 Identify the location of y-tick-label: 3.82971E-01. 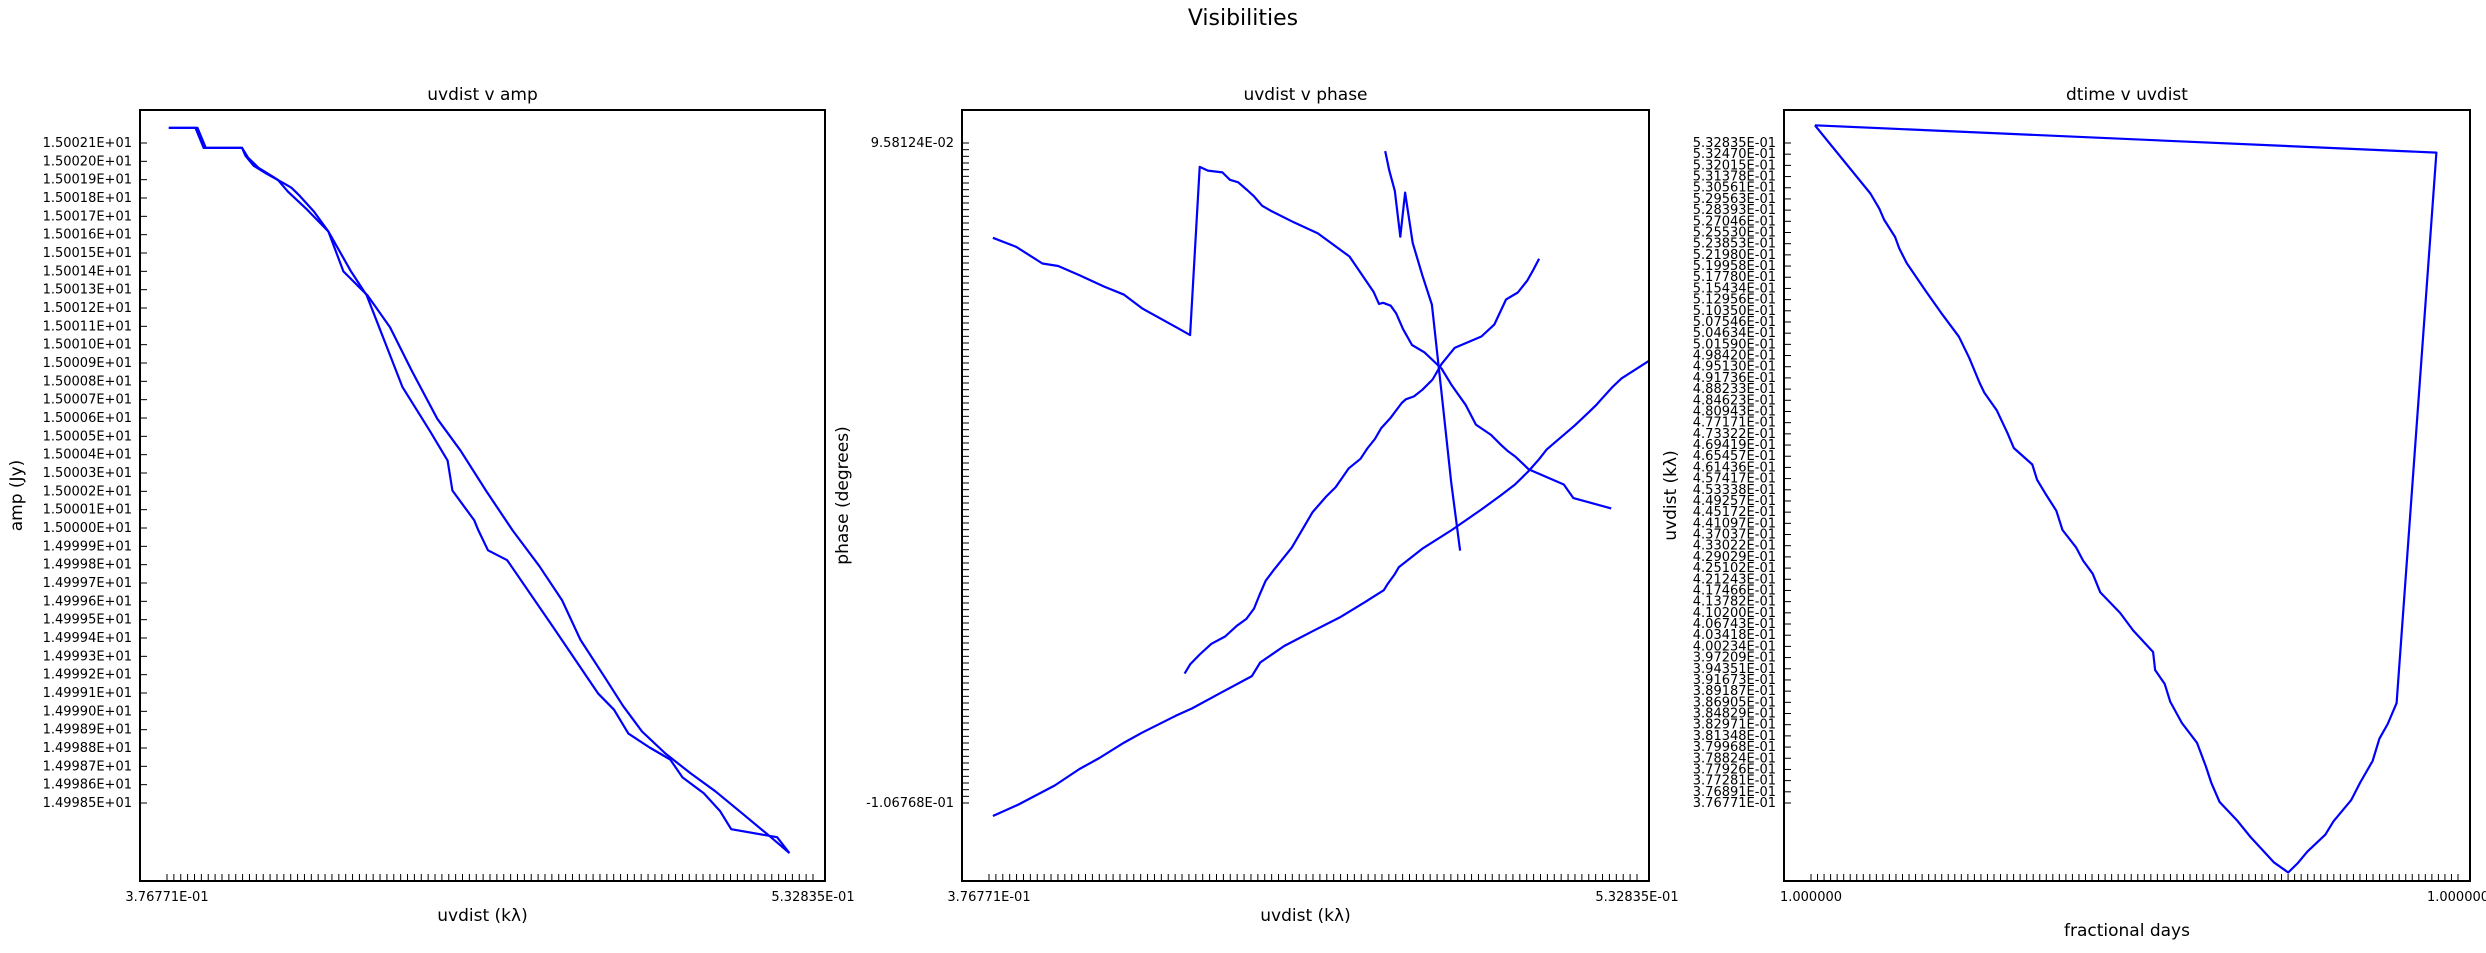
(1734, 725).